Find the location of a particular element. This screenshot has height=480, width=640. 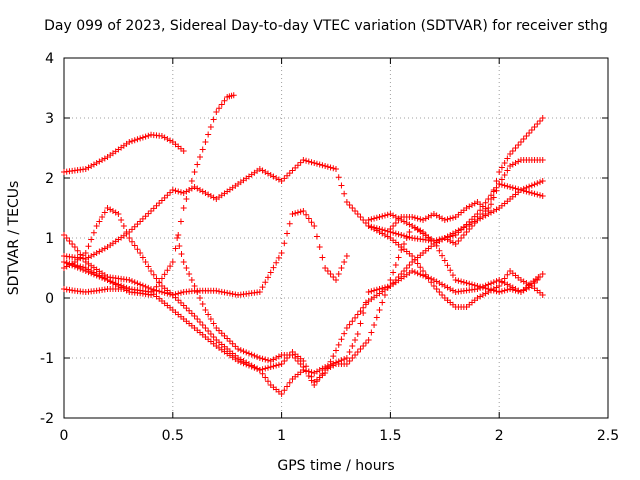

series-a is located at coordinates (124, 153).